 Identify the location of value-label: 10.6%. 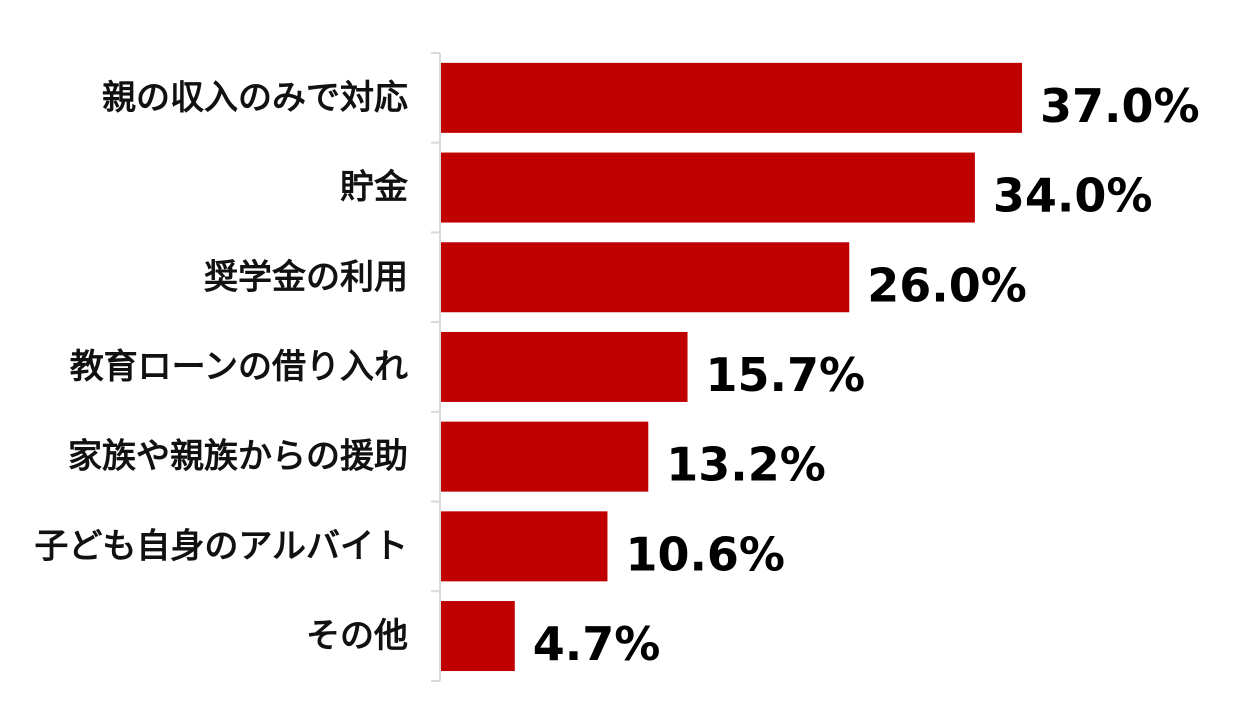
(705, 554).